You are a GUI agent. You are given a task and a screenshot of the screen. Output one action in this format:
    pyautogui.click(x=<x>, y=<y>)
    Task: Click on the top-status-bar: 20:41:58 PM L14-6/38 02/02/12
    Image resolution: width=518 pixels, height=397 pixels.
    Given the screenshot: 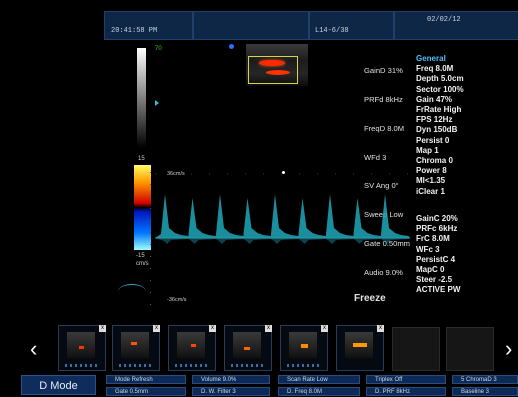 What is the action you would take?
    pyautogui.click(x=259, y=22)
    